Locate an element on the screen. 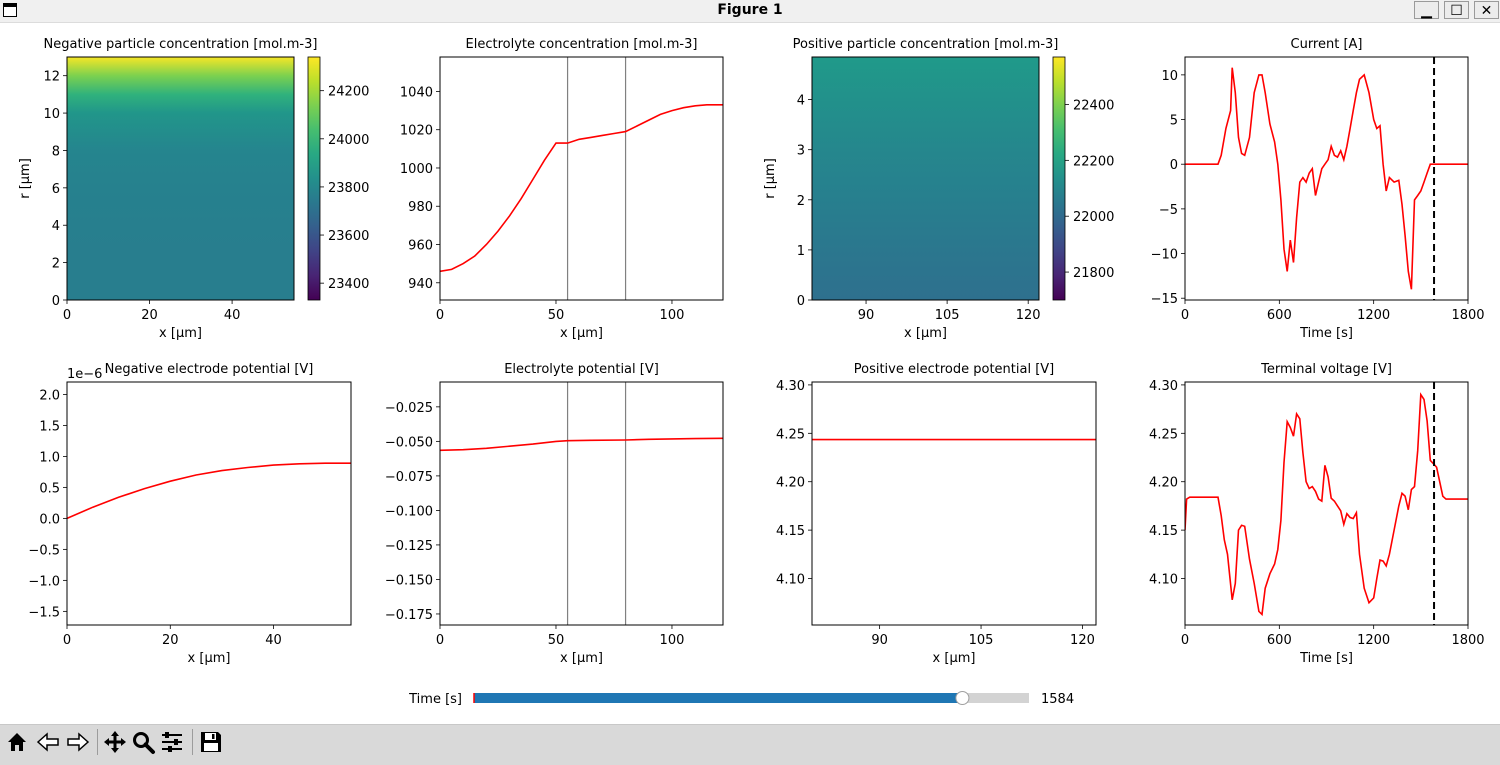 This screenshot has width=1500, height=765. maximize-button: ☐ is located at coordinates (1456, 10).